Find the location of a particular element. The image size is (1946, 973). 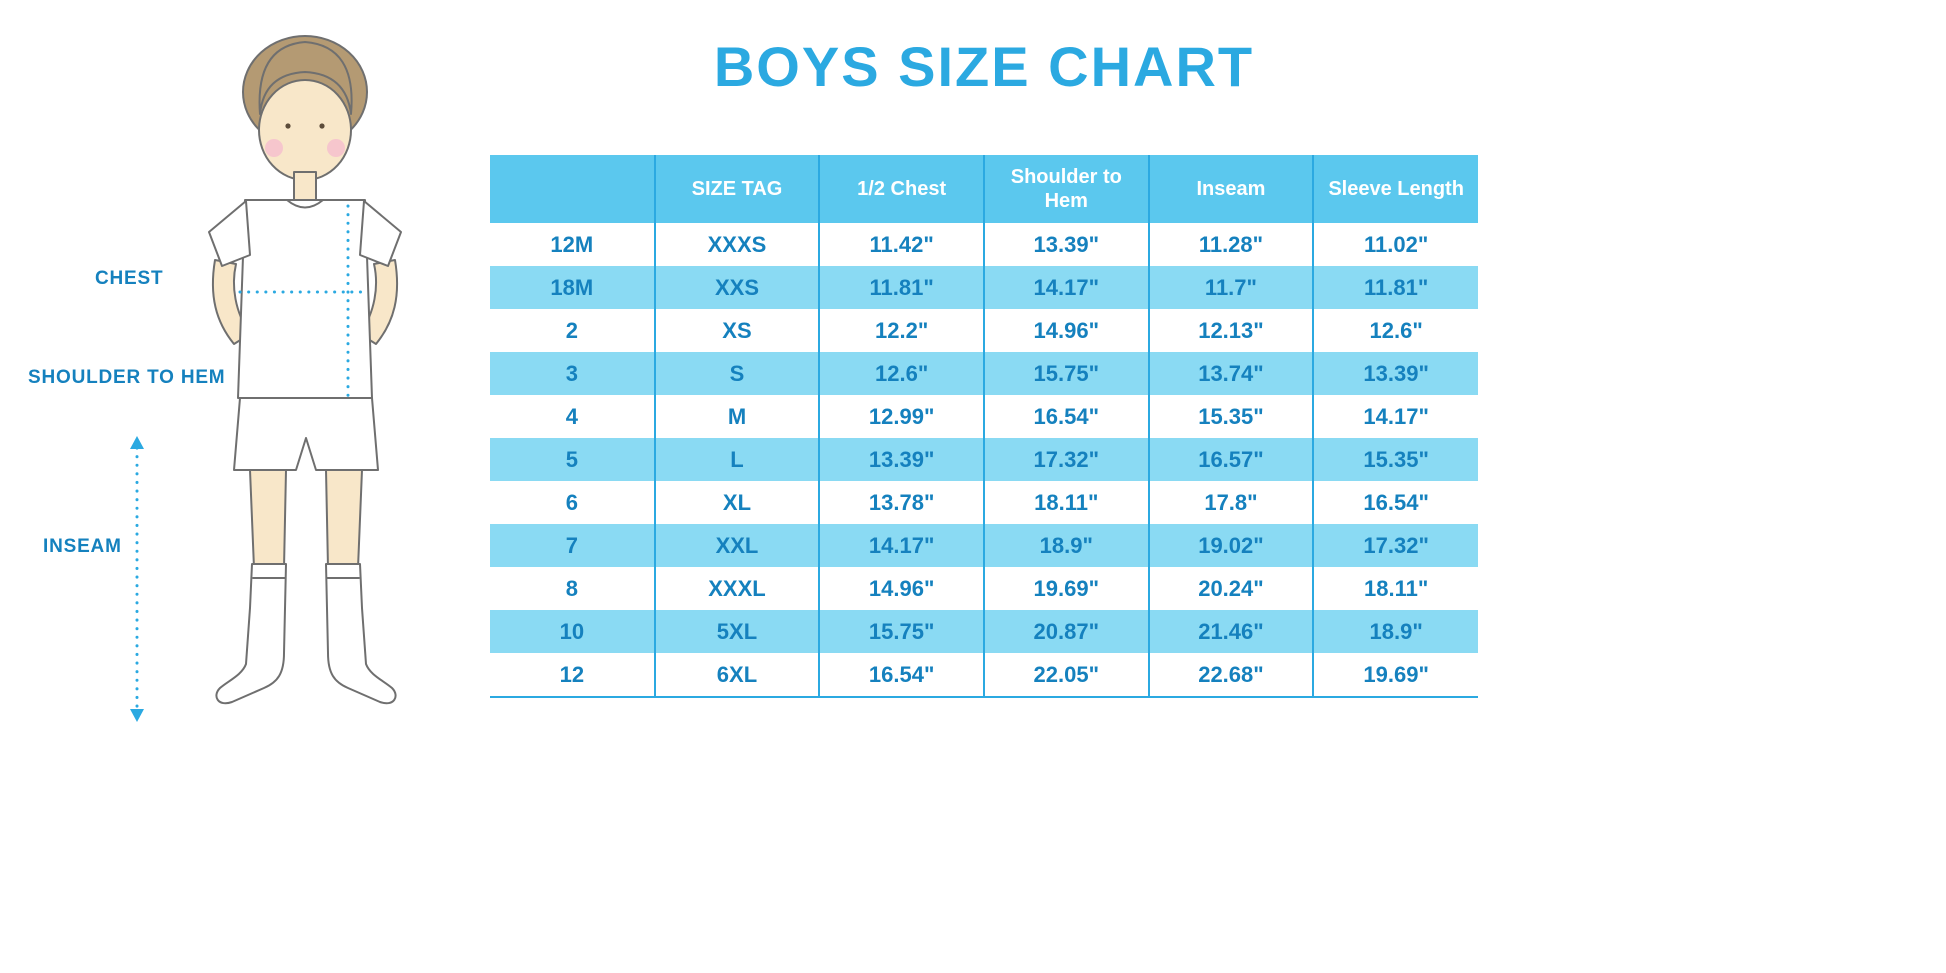

table-cell: 21.46" is located at coordinates (1230, 631).